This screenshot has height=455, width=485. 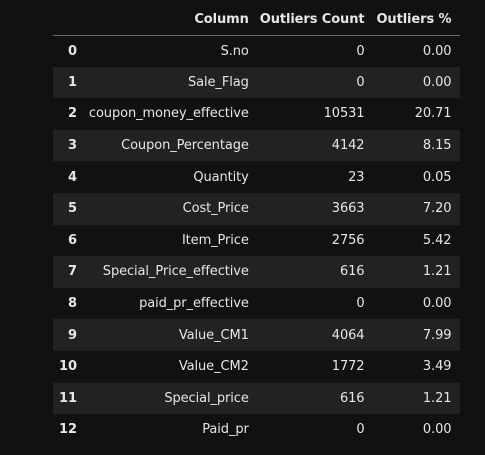 What do you see at coordinates (68, 430) in the screenshot?
I see `row-index: 12` at bounding box center [68, 430].